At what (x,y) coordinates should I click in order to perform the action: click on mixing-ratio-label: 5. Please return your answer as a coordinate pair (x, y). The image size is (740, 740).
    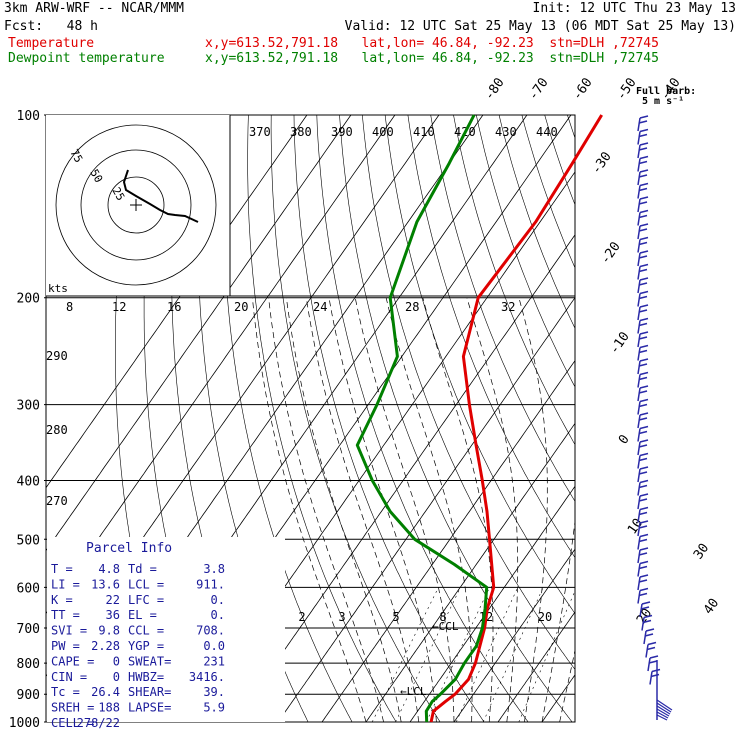
    Looking at the image, I should click on (395, 617).